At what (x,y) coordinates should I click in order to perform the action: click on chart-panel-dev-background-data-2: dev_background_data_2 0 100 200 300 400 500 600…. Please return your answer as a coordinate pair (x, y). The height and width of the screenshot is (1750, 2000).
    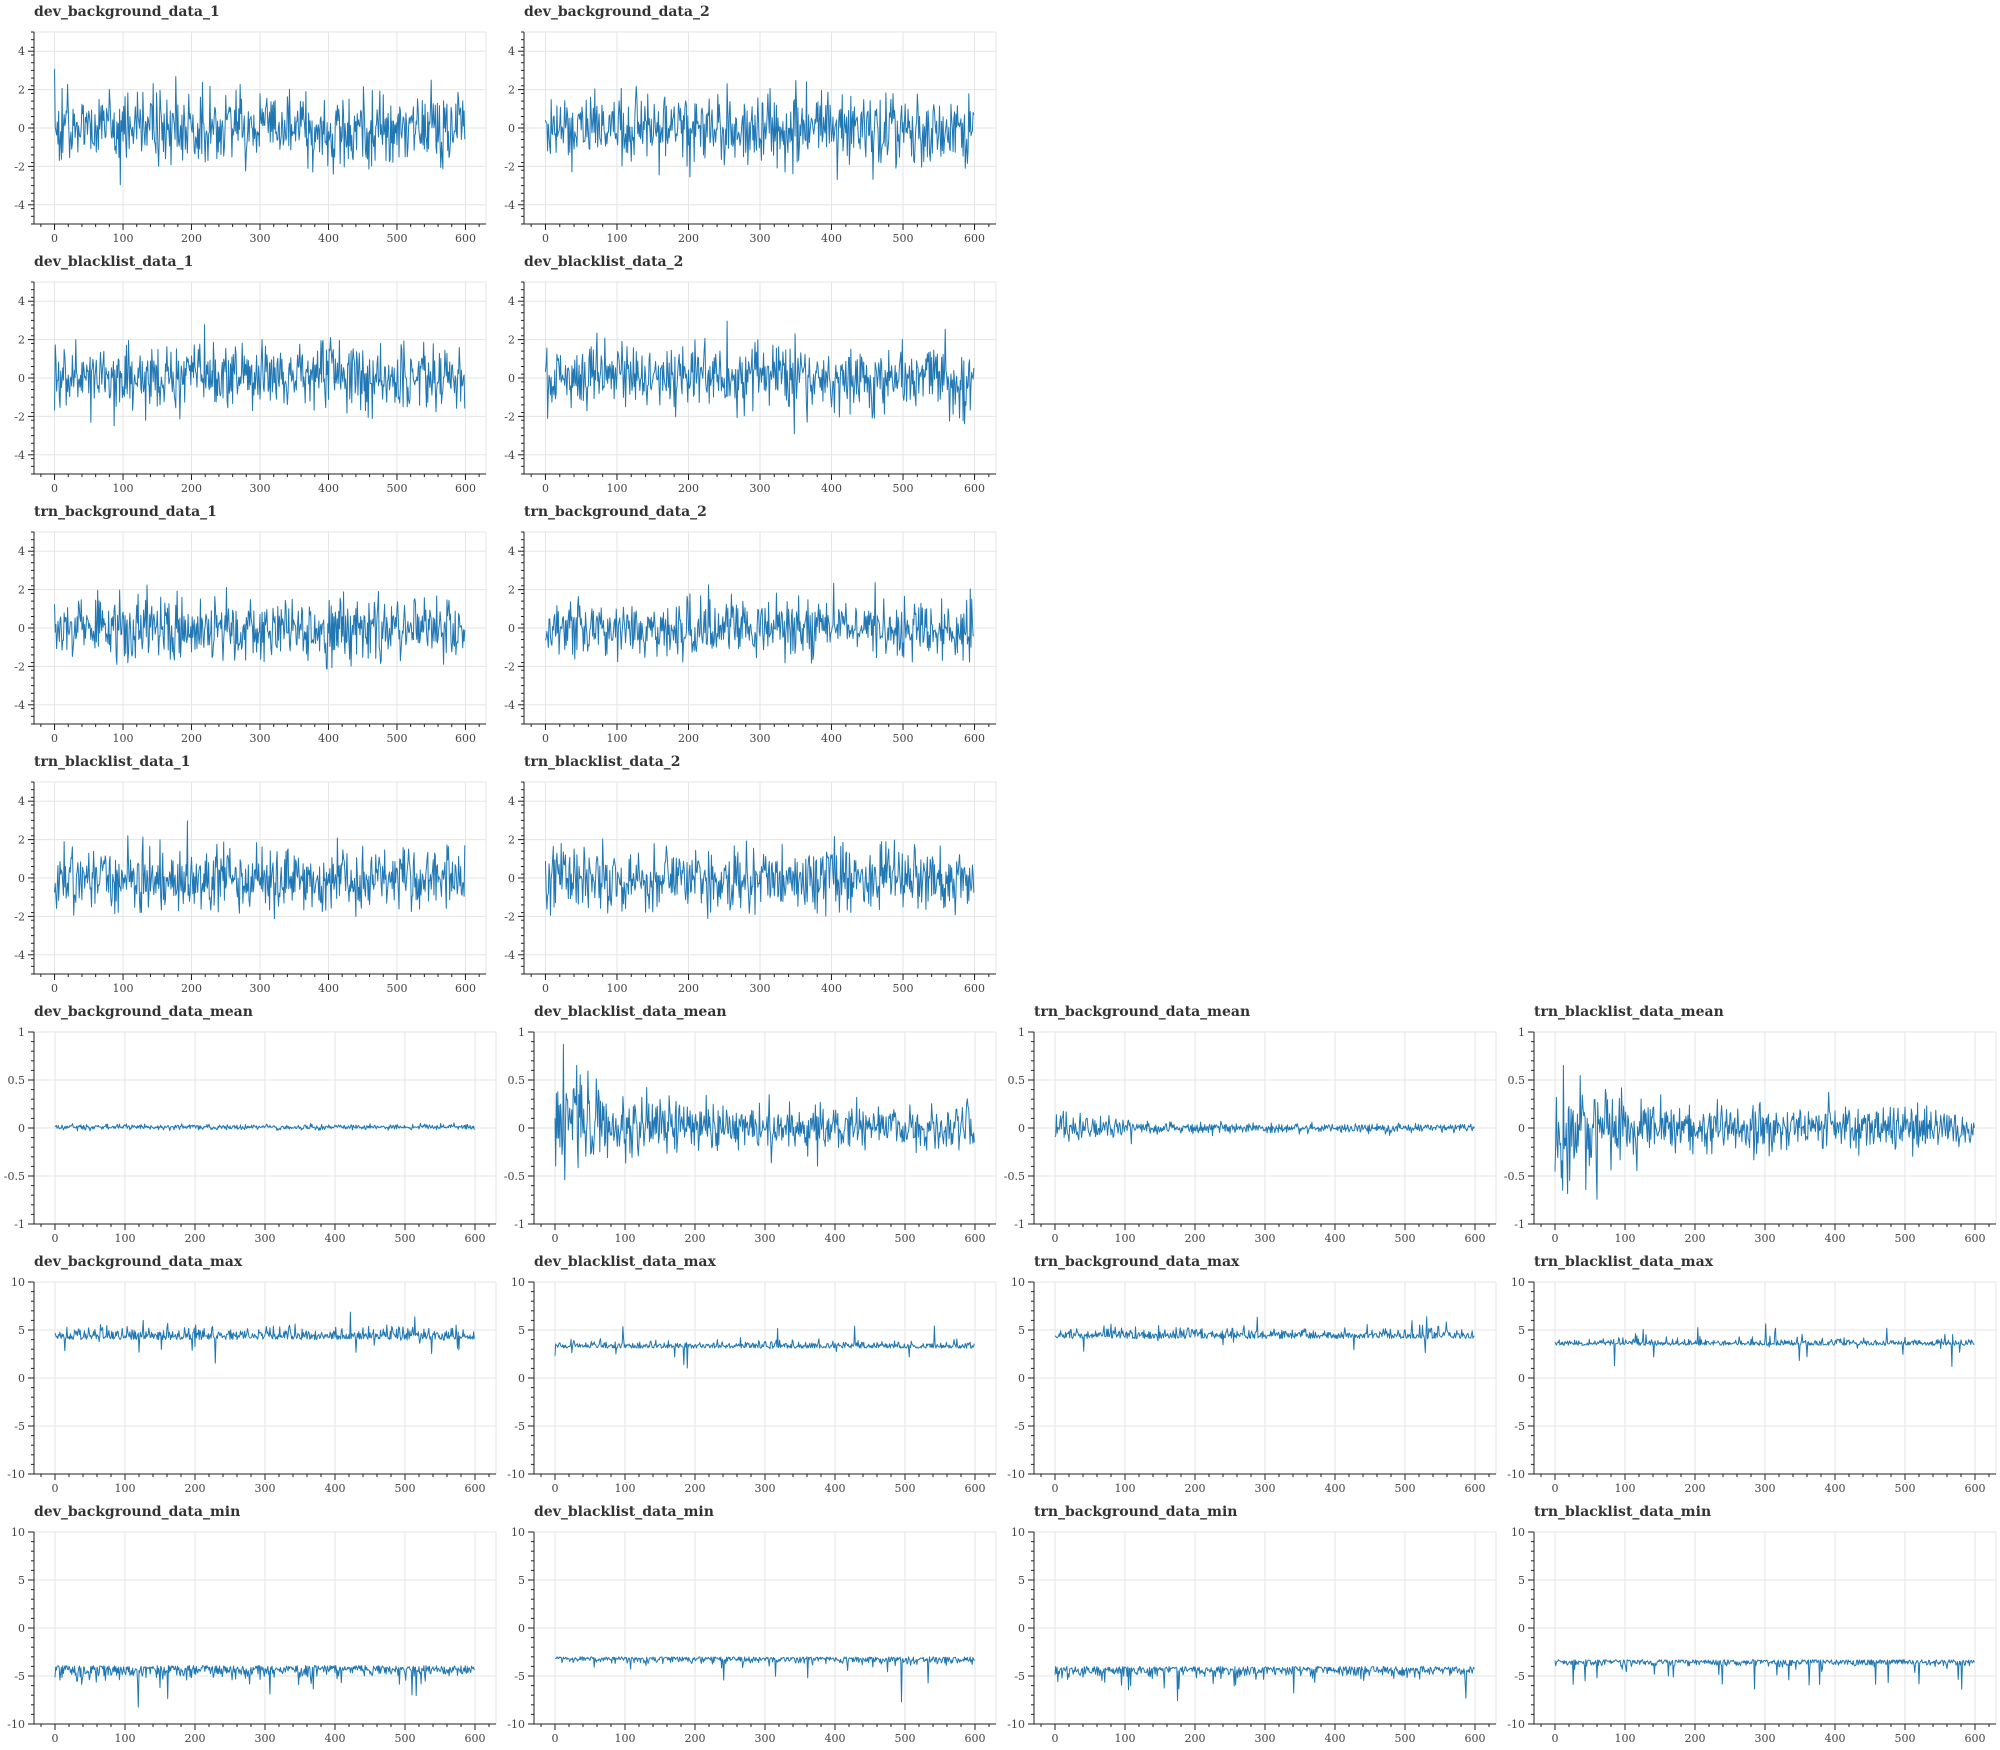
    Looking at the image, I should click on (745, 125).